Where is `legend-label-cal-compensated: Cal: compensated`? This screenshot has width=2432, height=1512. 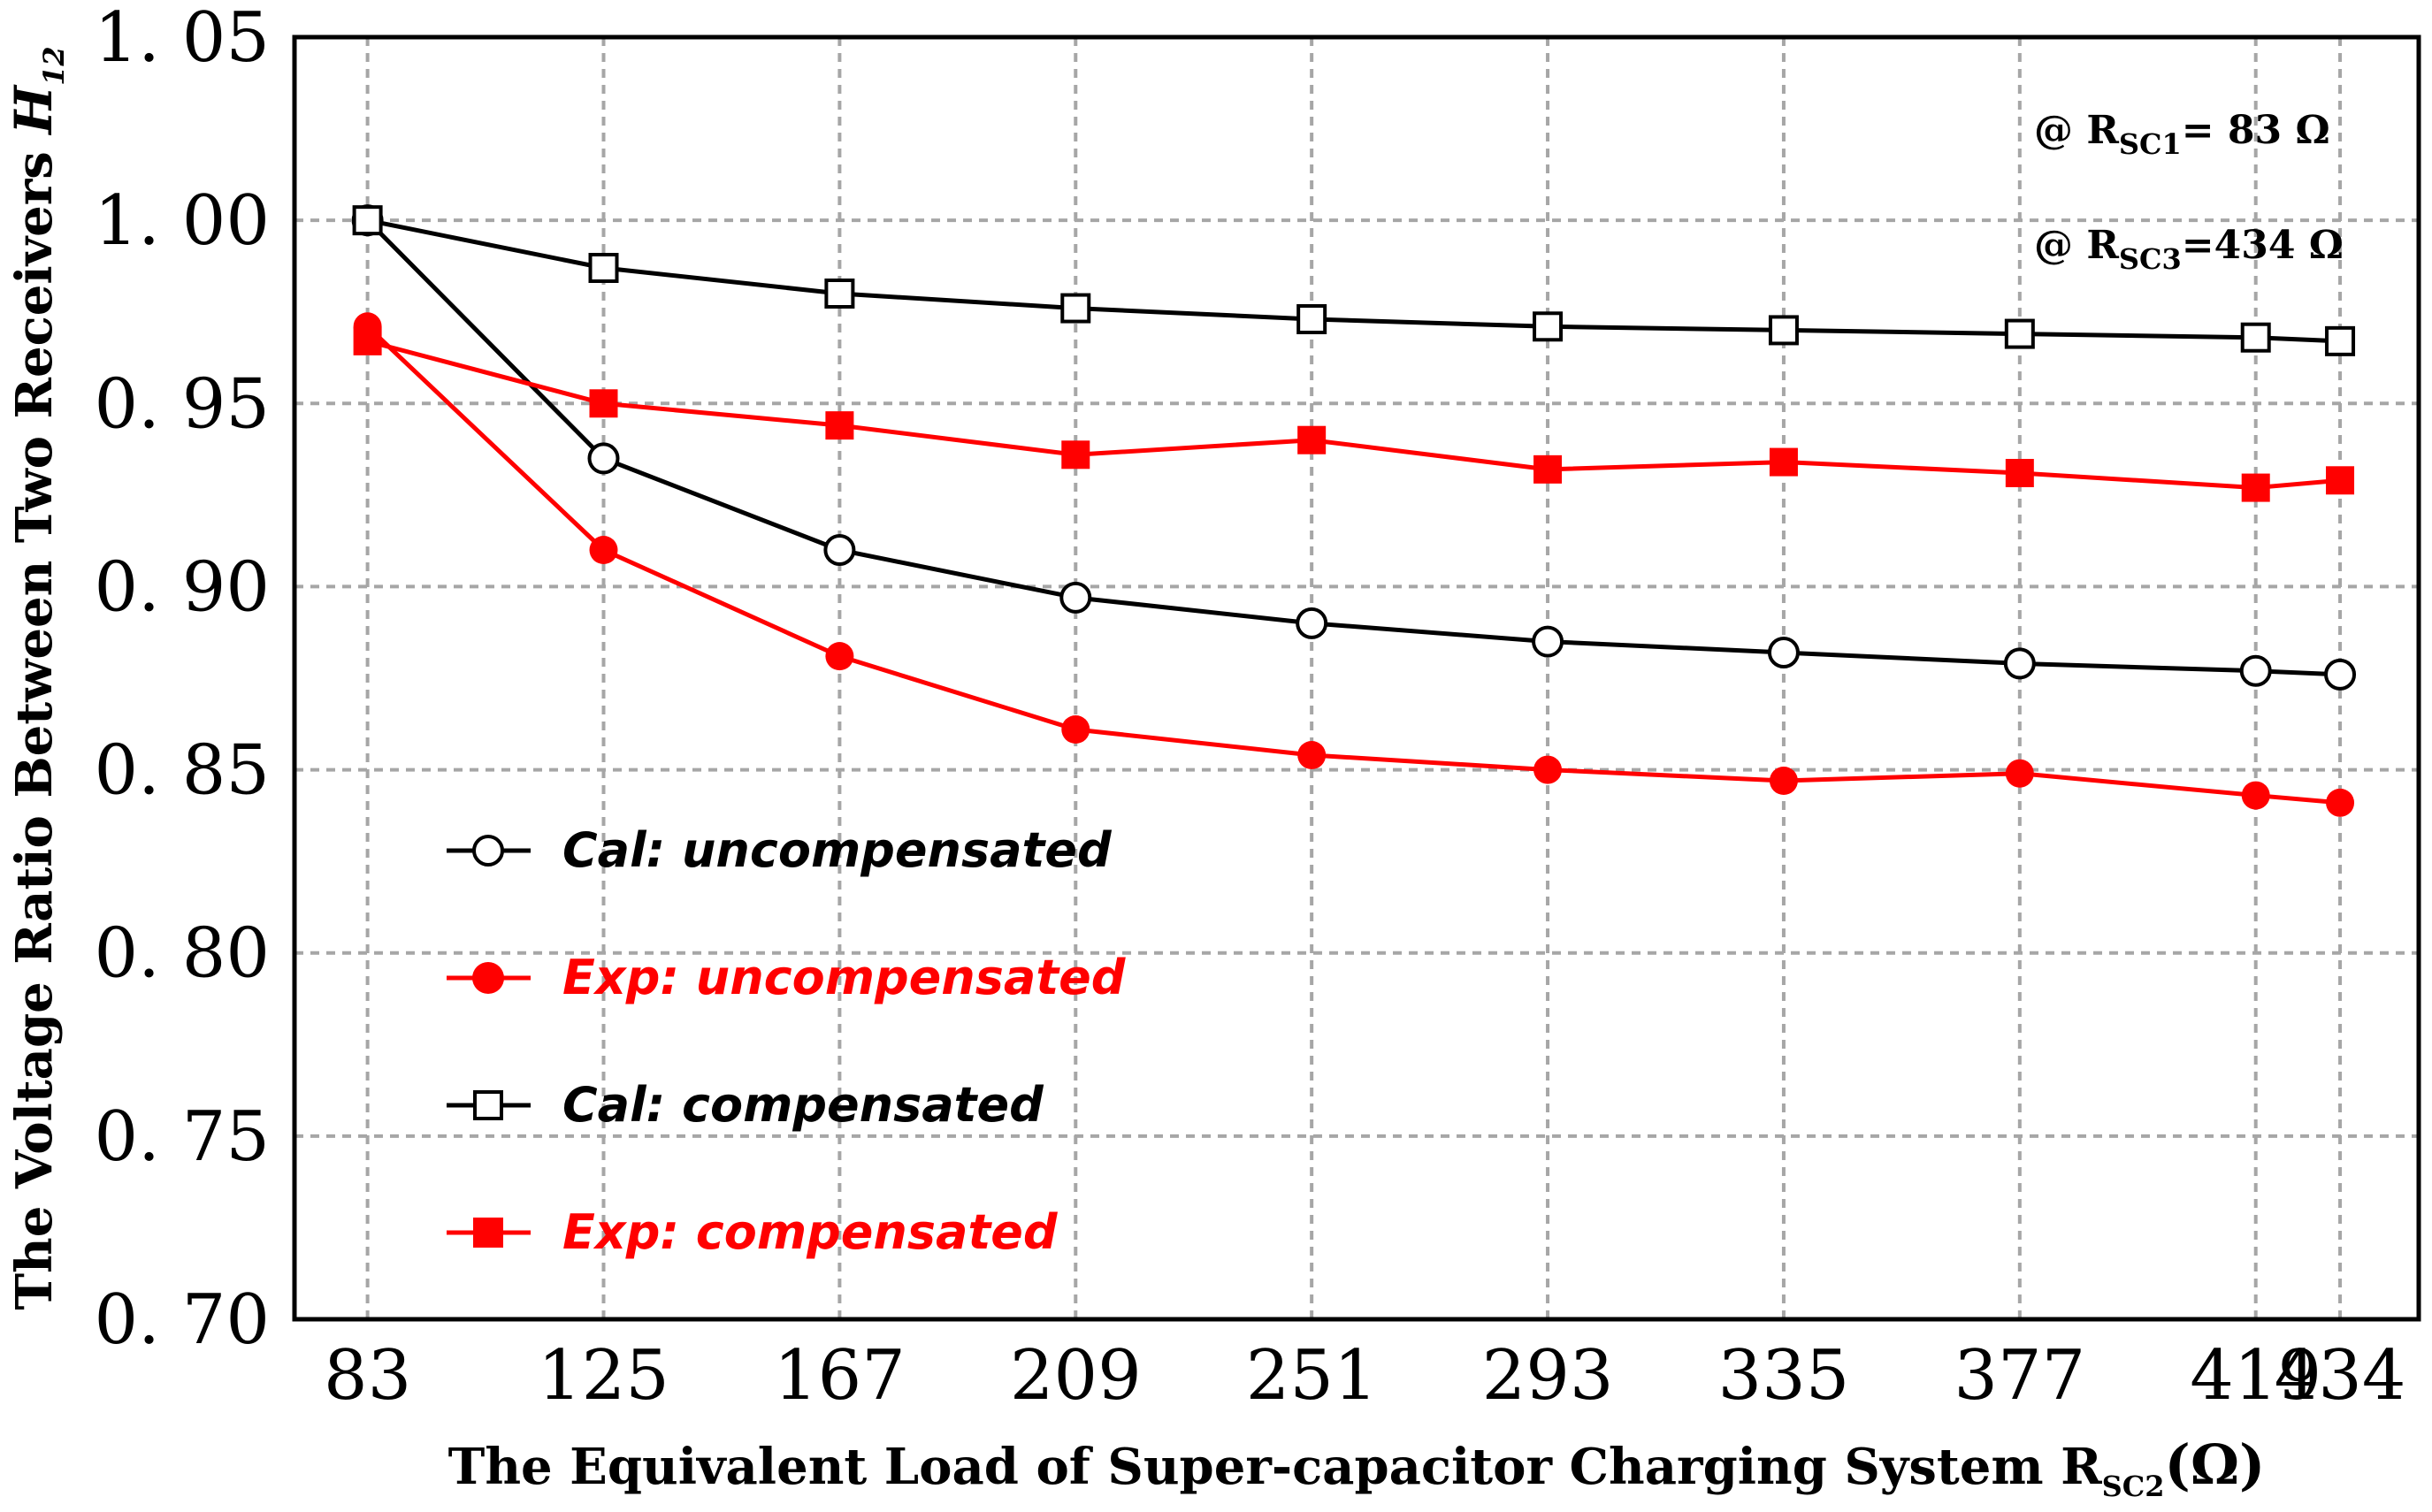
legend-label-cal-compensated: Cal: compensated is located at coordinates (803, 1105).